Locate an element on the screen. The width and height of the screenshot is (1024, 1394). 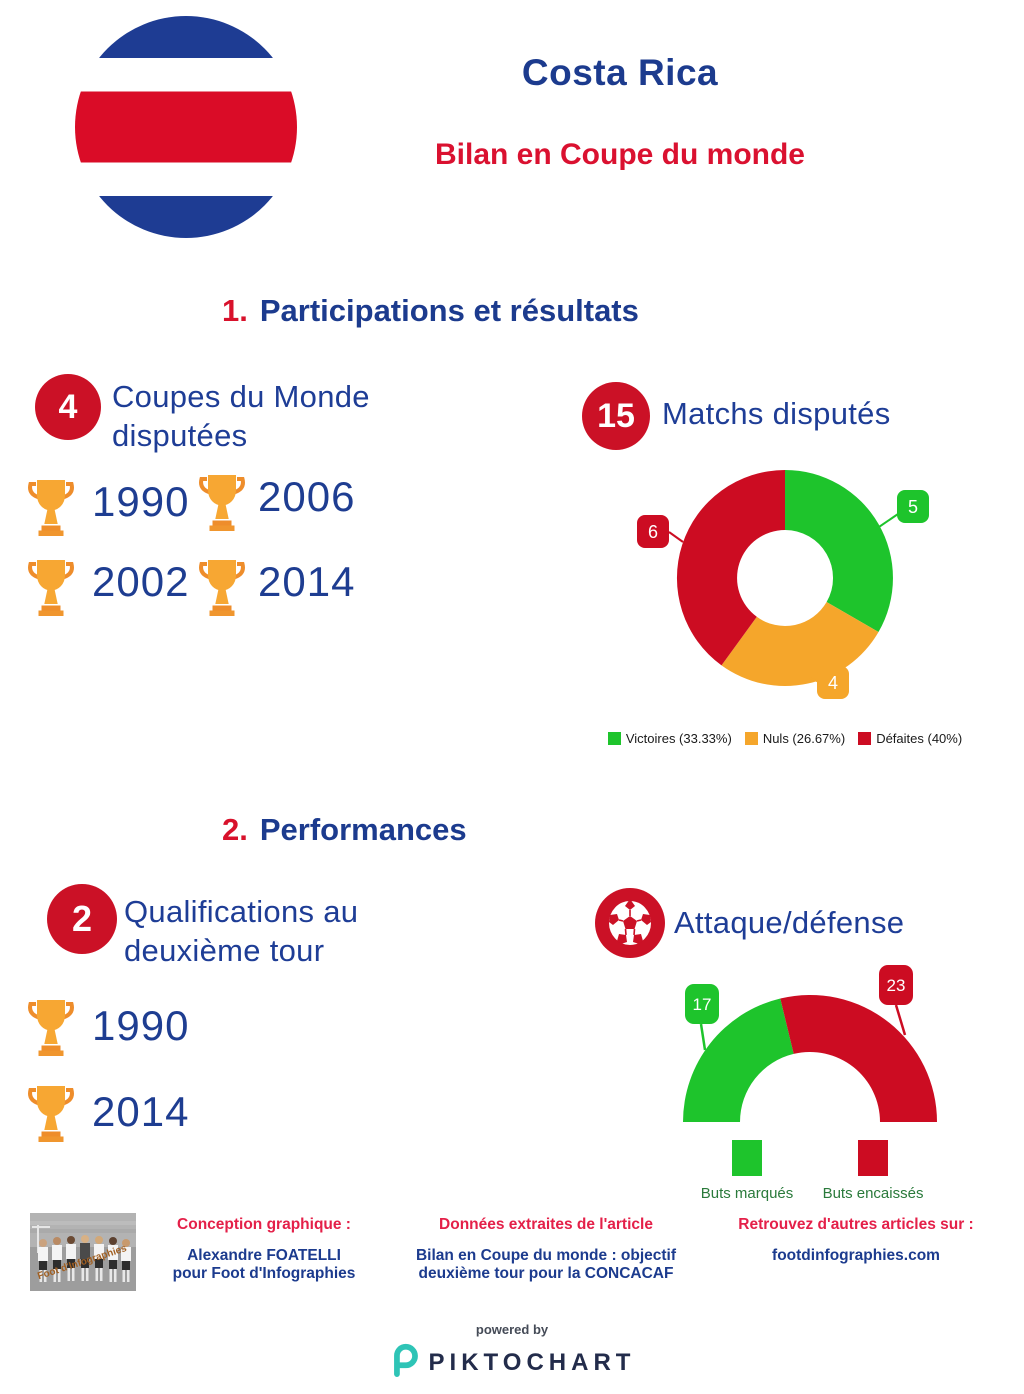
svg-text: 5 is located at coordinates (913, 507).